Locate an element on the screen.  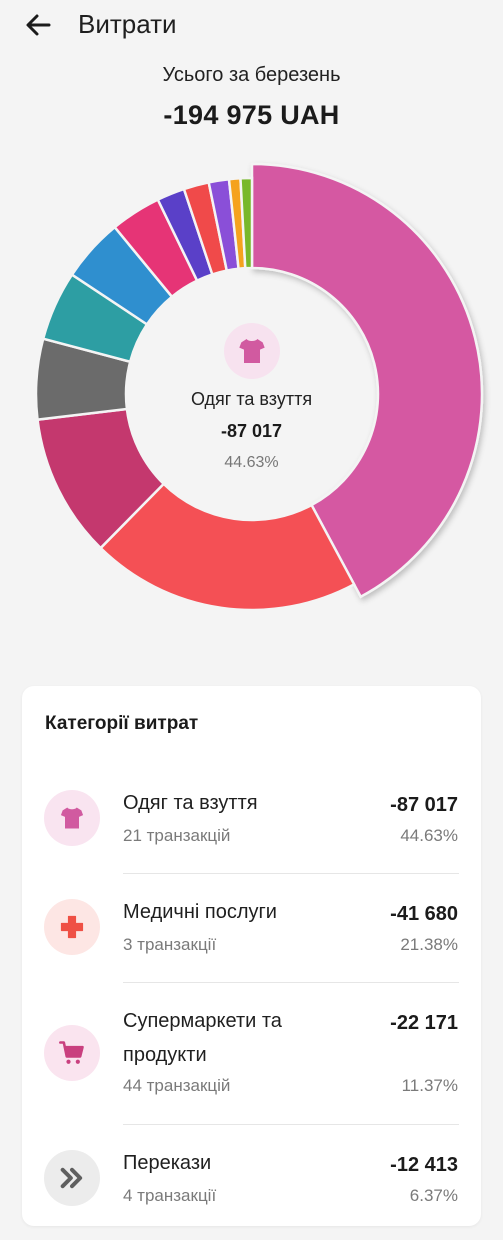
selected-category-value: -87 017 is located at coordinates (251, 431).